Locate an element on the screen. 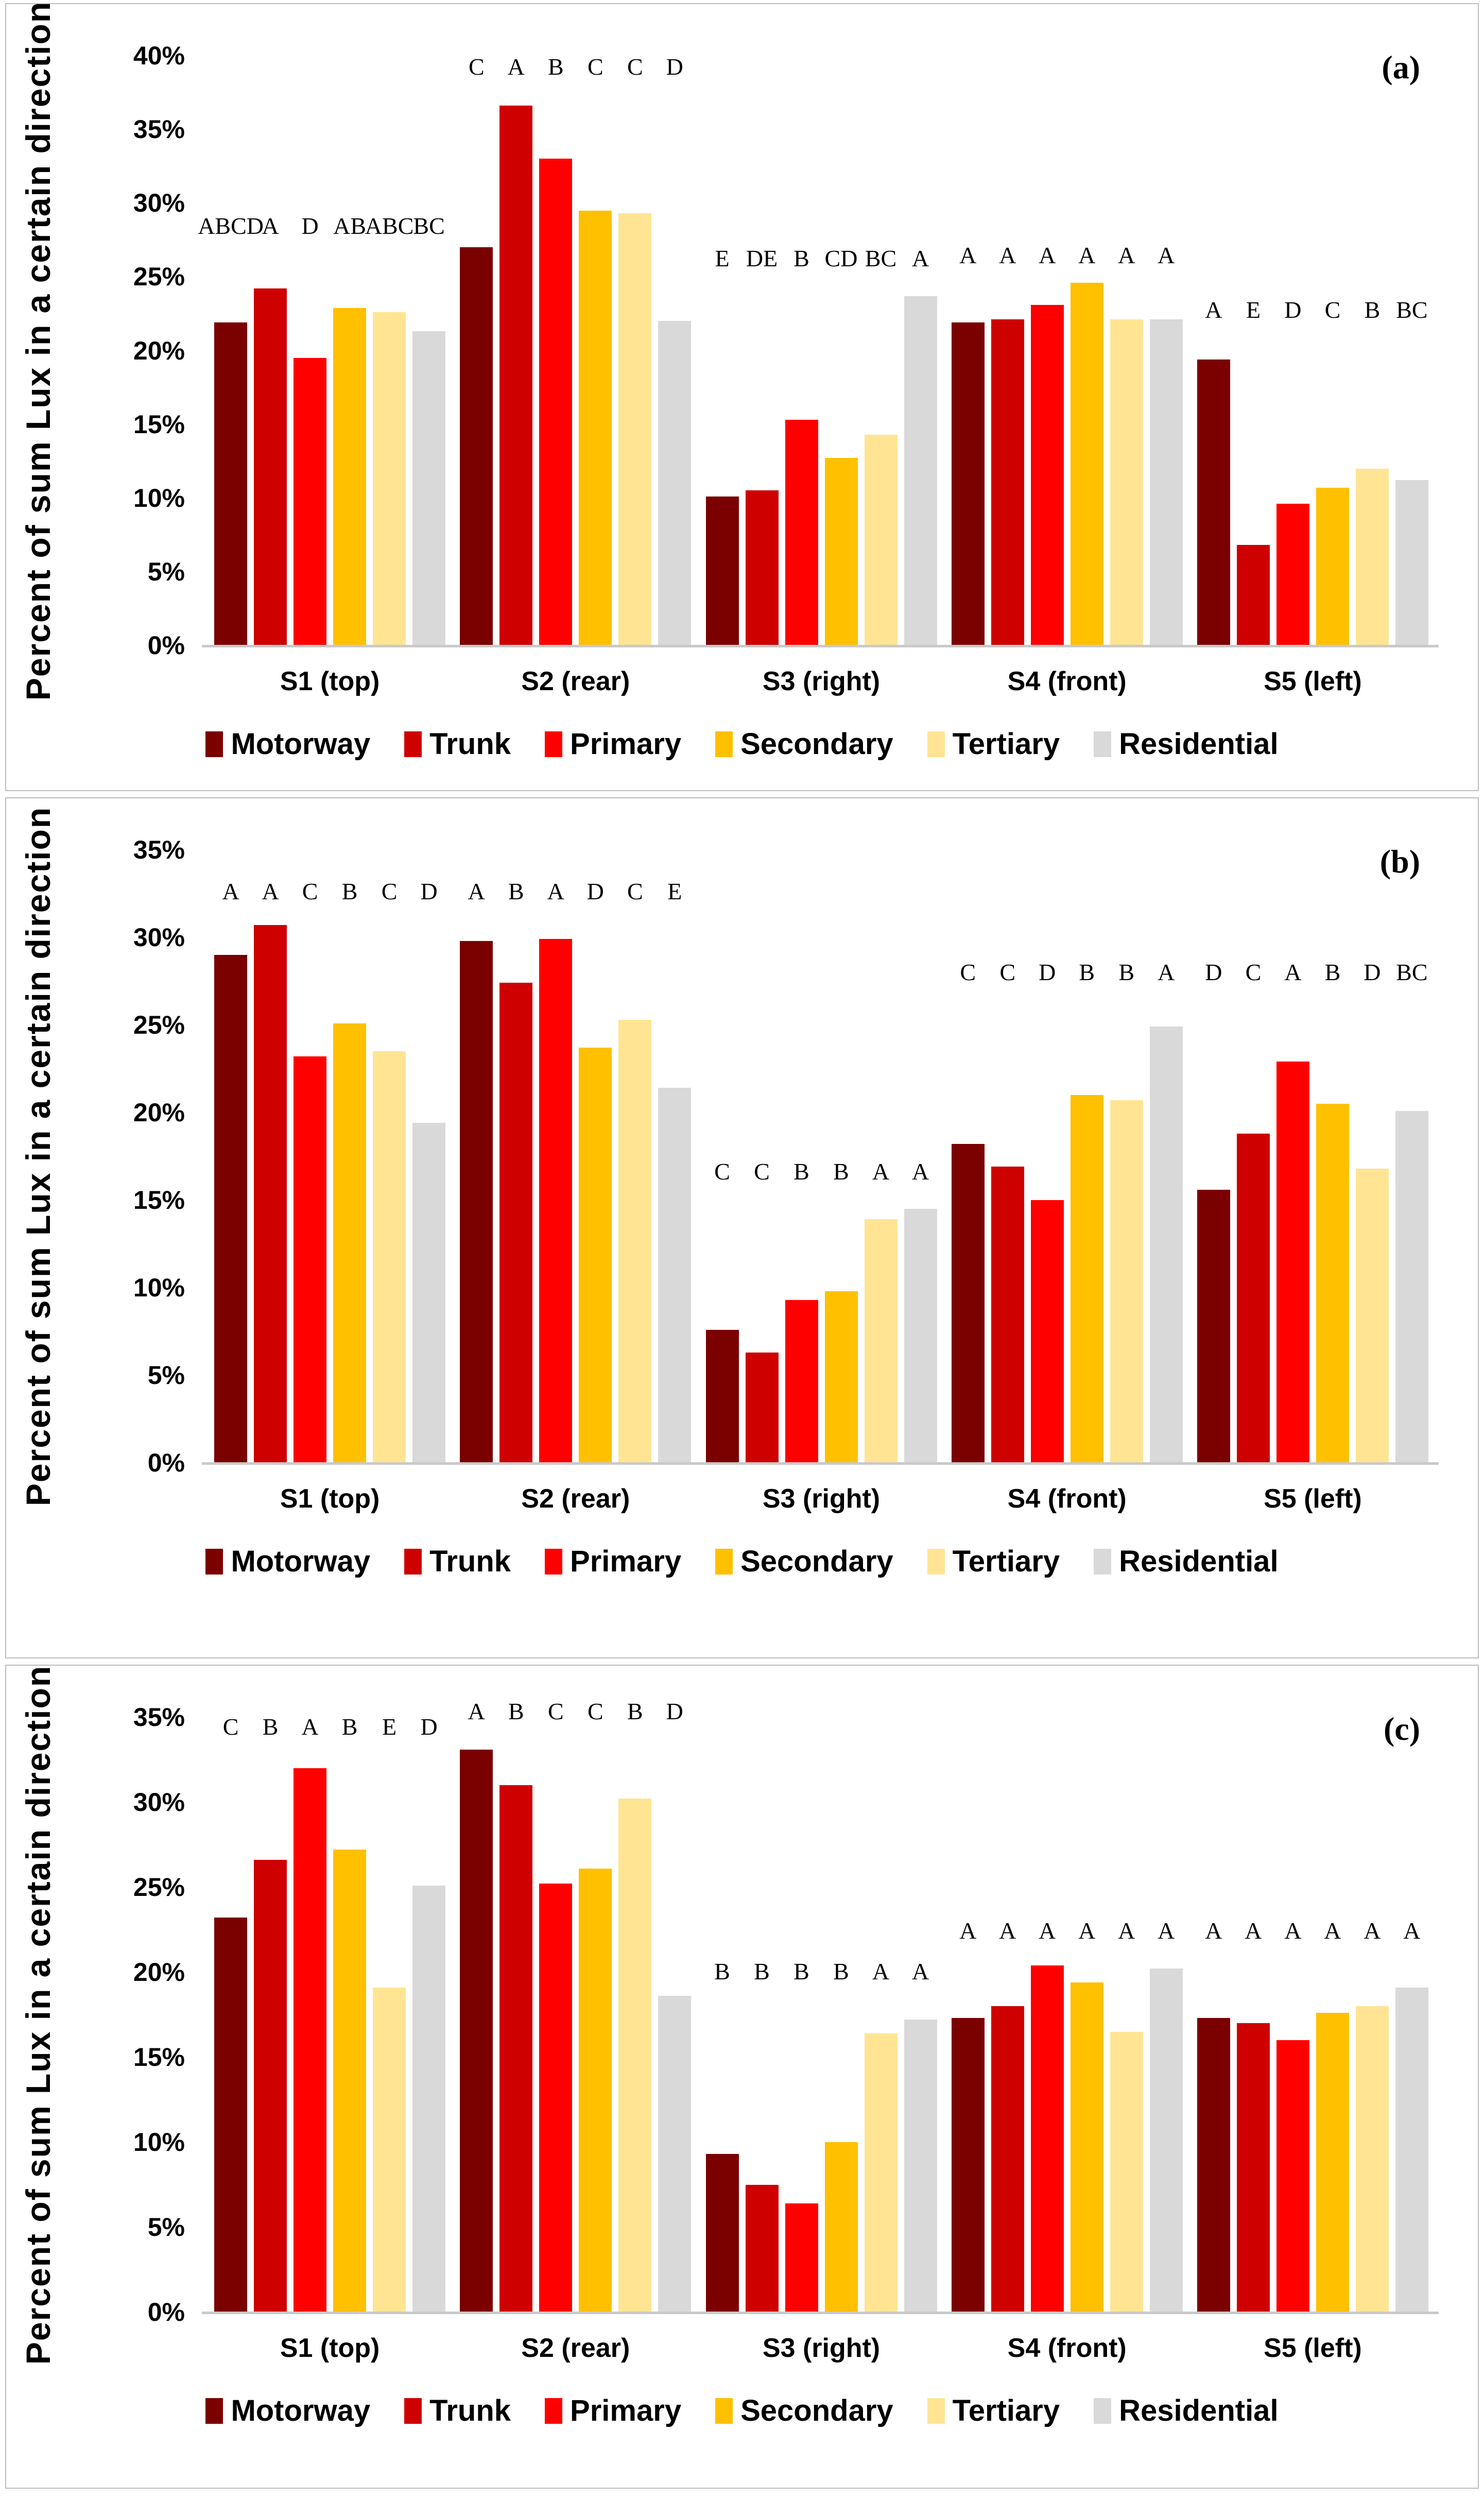 This screenshot has height=2498, width=1484. bar-residential-s3-right is located at coordinates (920, 470).